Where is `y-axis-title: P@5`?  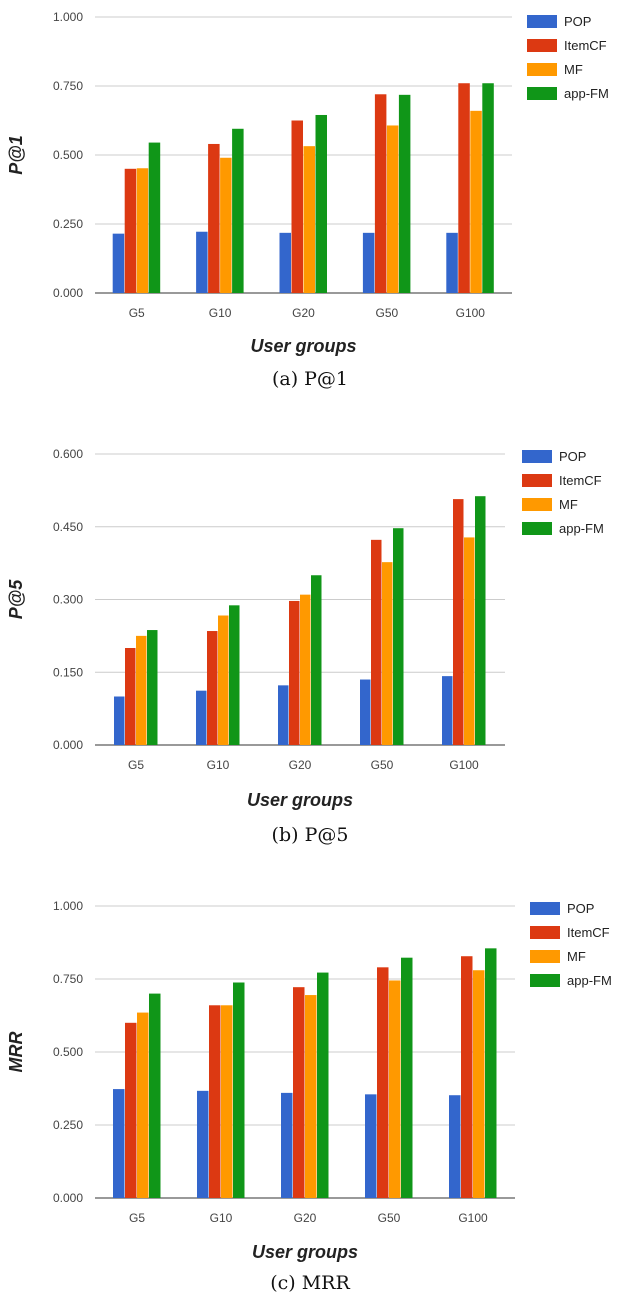
y-axis-title: P@5 is located at coordinates (16, 599).